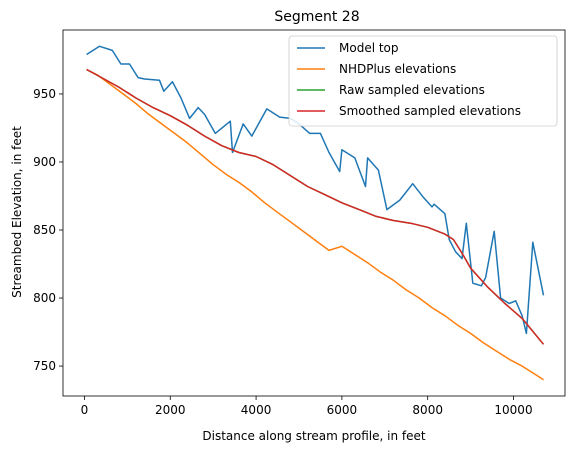 This screenshot has height=453, width=571. What do you see at coordinates (44, 366) in the screenshot?
I see `y-tick-label-1: 750` at bounding box center [44, 366].